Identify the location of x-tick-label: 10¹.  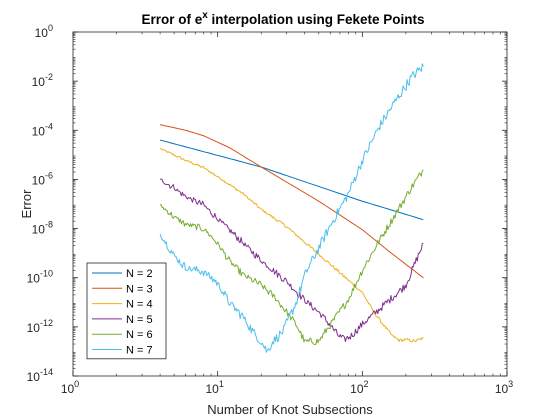
(214, 387).